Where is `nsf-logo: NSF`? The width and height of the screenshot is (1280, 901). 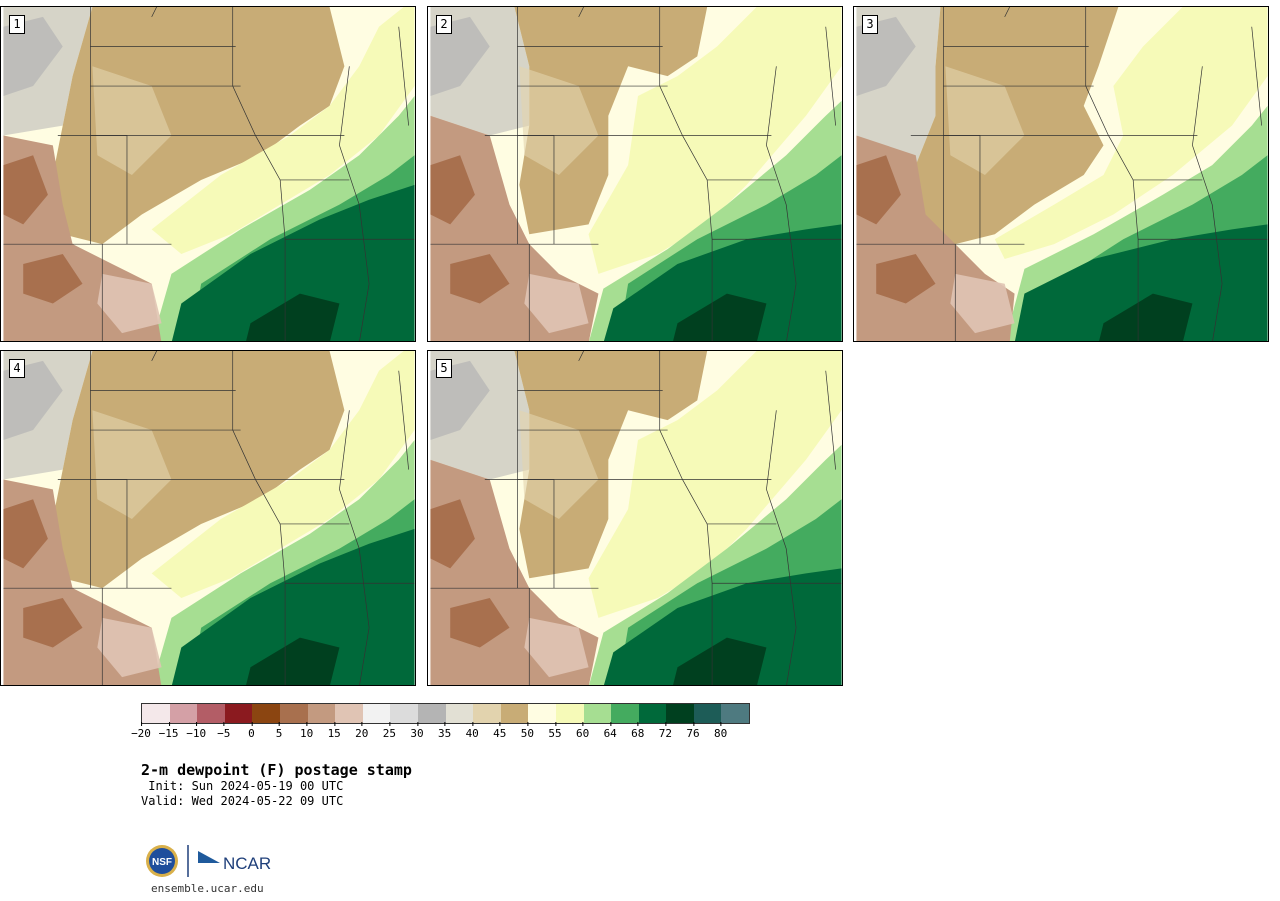
nsf-logo: NSF is located at coordinates (162, 861).